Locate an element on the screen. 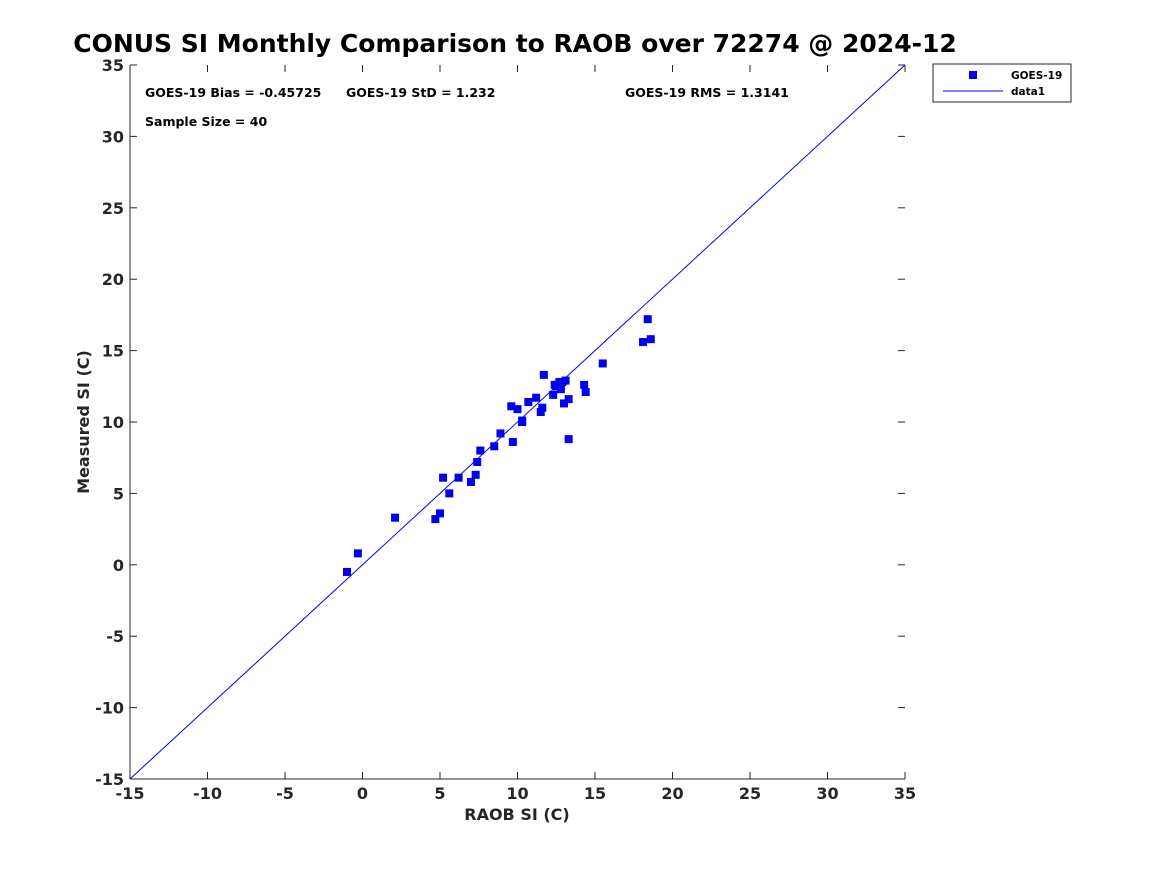 The image size is (1167, 875). y-tick-label: 35 is located at coordinates (113, 65).